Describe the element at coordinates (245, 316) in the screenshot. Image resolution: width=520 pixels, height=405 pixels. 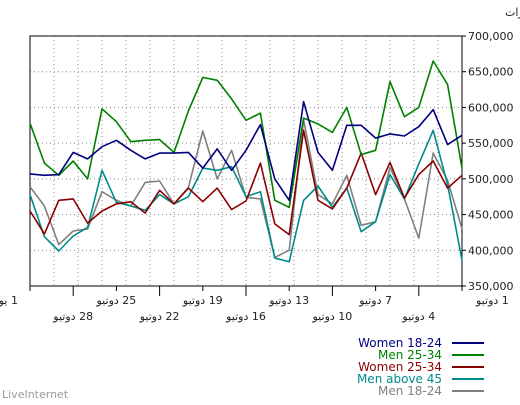
I see `x-tick-label: 16 دوتيو` at that location.